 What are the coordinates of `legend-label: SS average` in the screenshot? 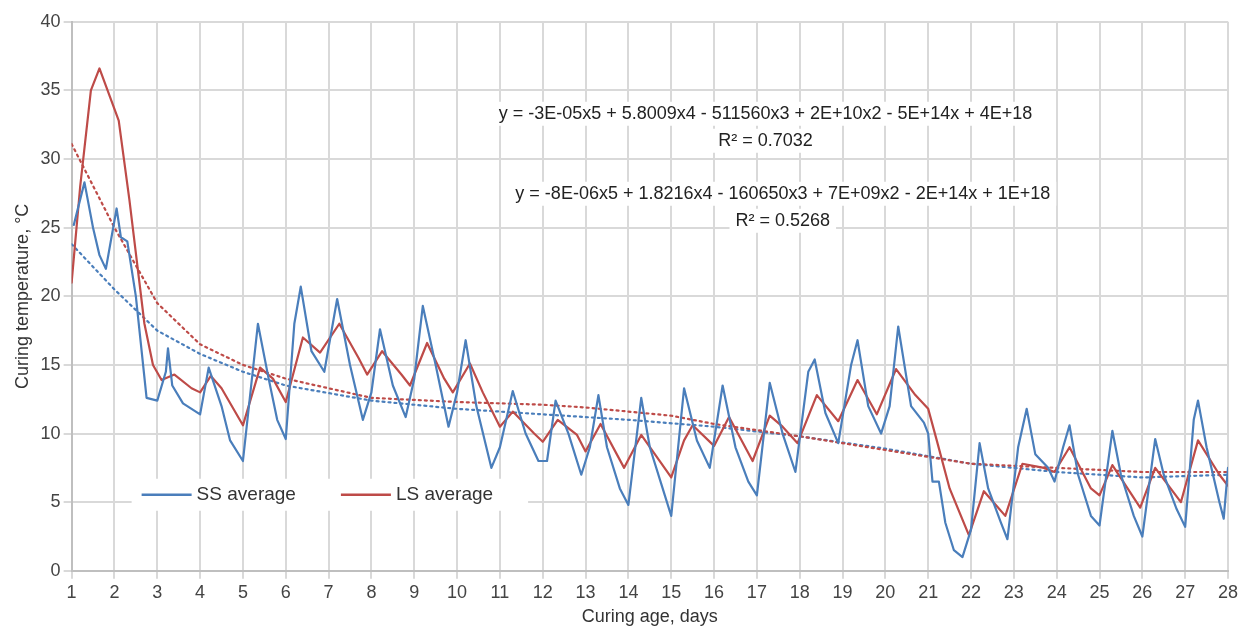 It's located at (246, 494).